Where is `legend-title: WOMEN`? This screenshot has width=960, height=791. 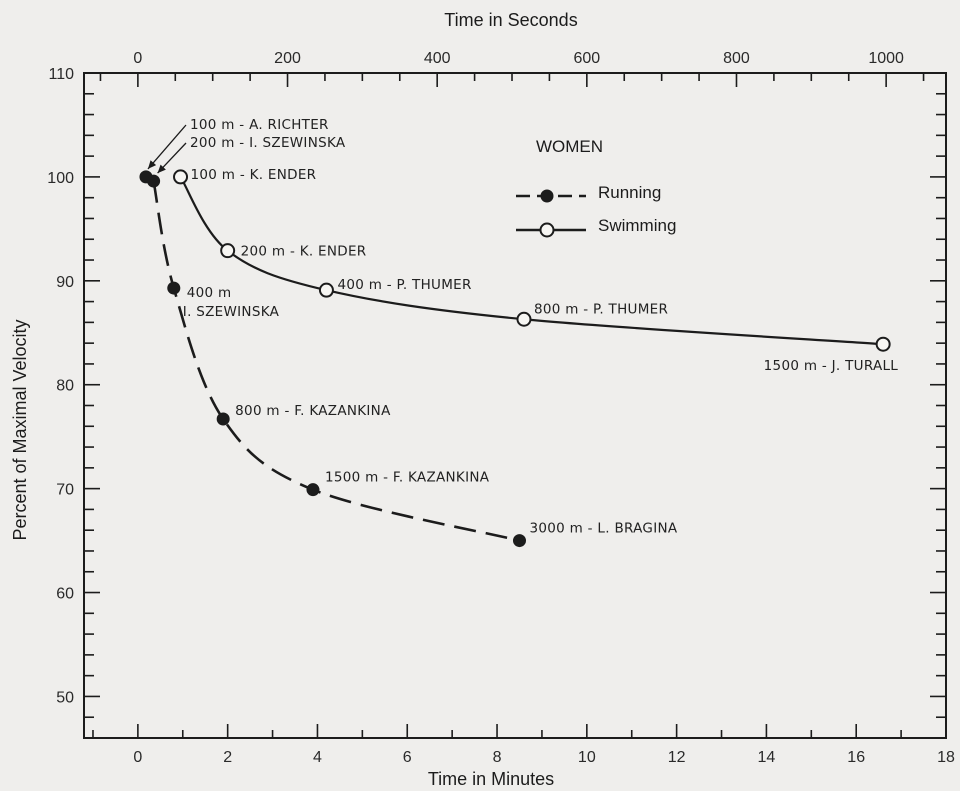
legend-title: WOMEN is located at coordinates (569, 146).